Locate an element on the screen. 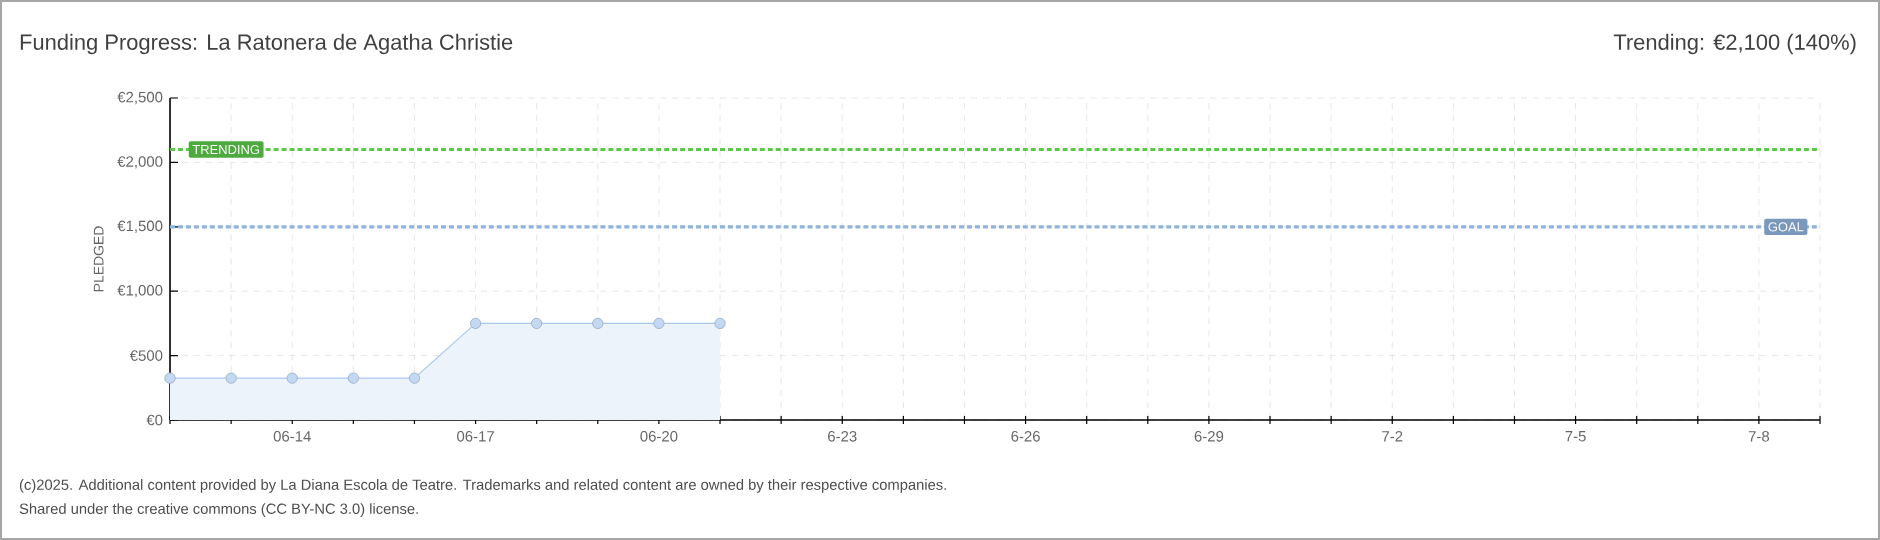 The height and width of the screenshot is (540, 1880). chart-title: Funding Progress: La Ratonera de Agatha Christie is located at coordinates (266, 44).